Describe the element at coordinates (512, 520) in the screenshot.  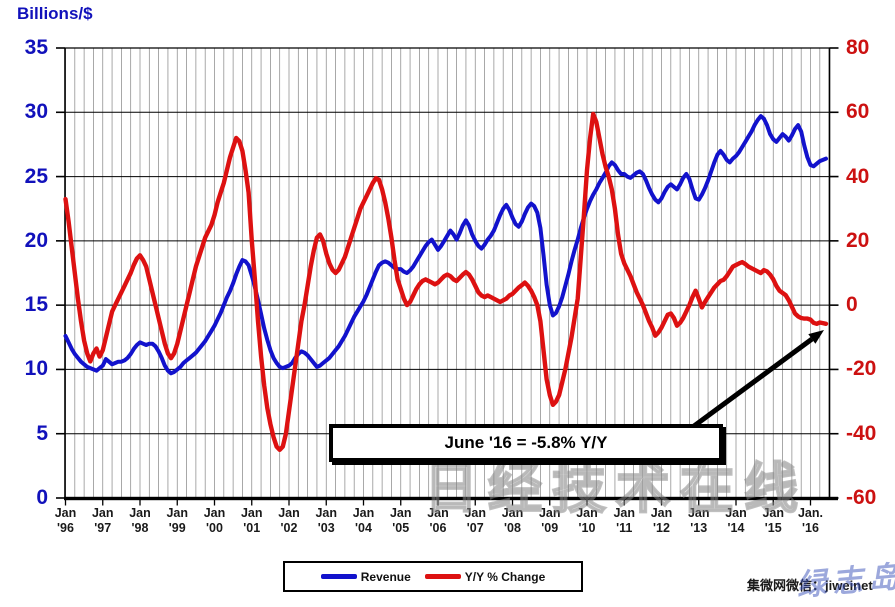
I see `x-axis-tick-label: Jan '08` at that location.